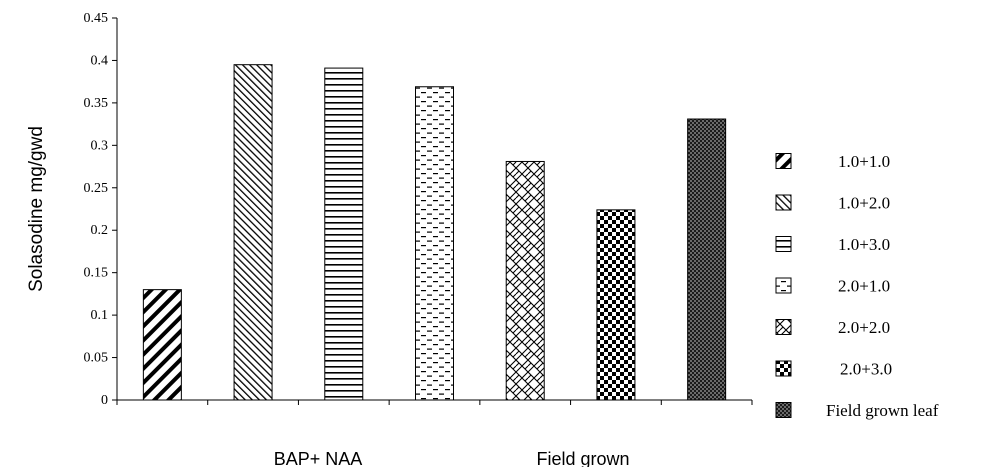  I want to click on legend-label: Field grown leaf, so click(882, 410).